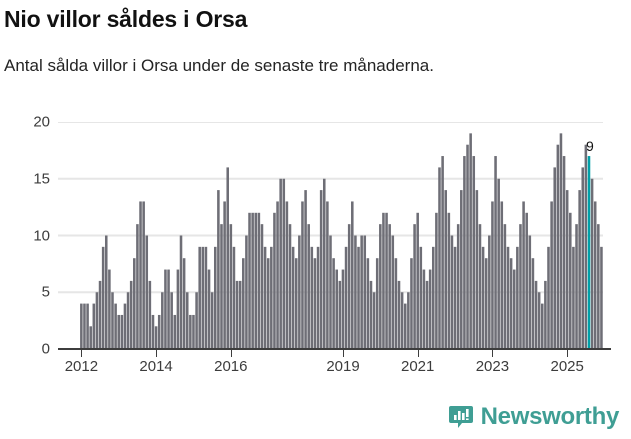  Describe the element at coordinates (492, 366) in the screenshot. I see `x-axis-tick-label: 2023` at that location.